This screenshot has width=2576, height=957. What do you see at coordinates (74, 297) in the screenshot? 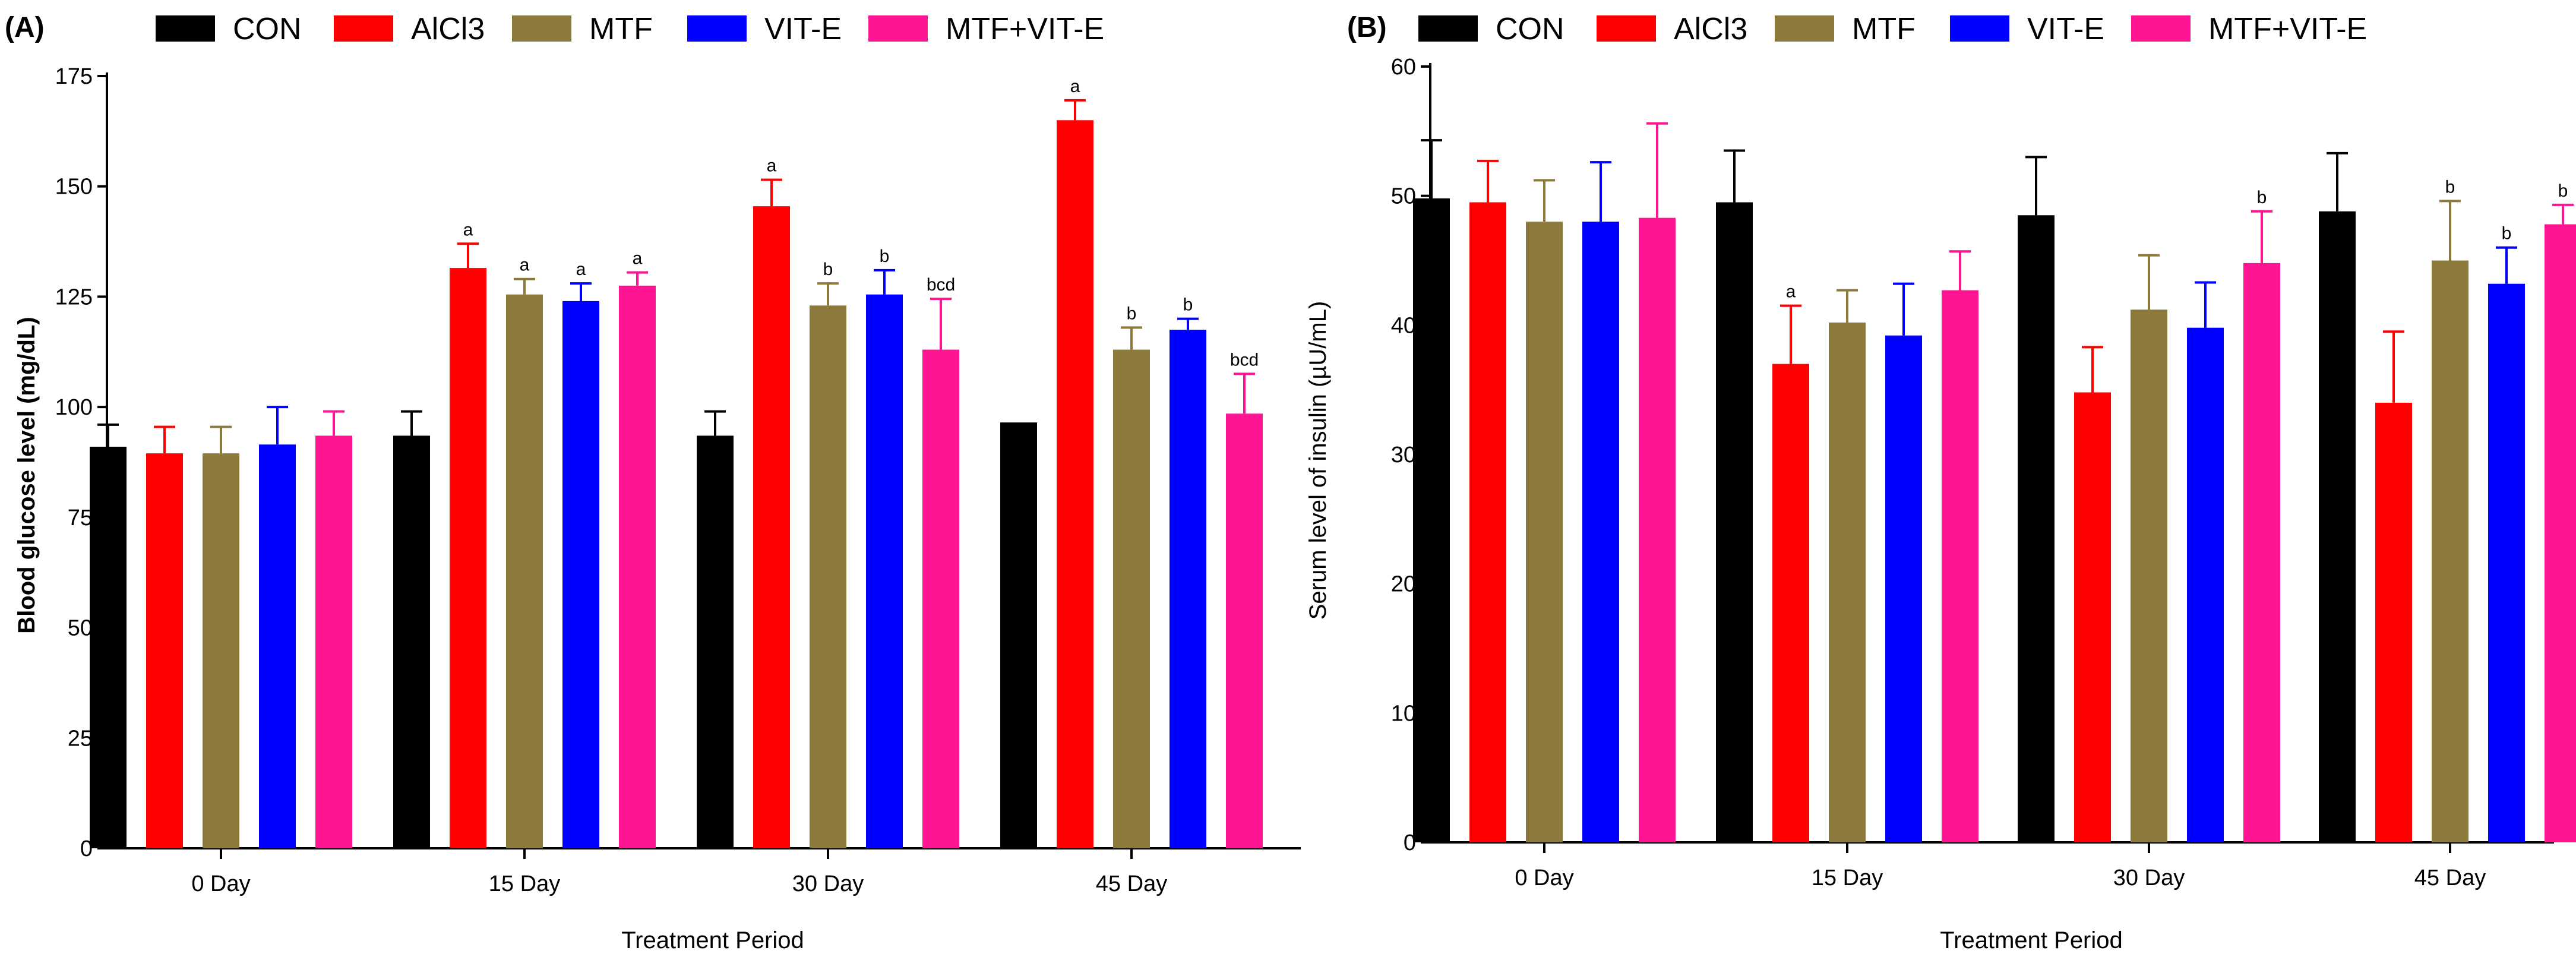
I see `y-tick-label: 125` at bounding box center [74, 297].